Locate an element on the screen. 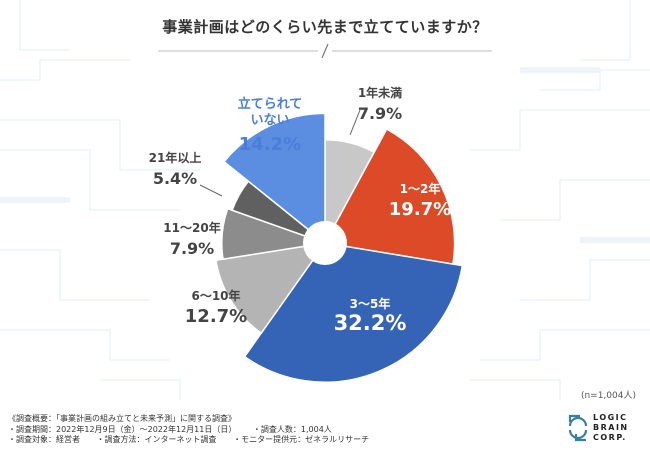 This screenshot has width=650, height=450. survey-method: ・調査方法：インターネット調査 is located at coordinates (156, 439).